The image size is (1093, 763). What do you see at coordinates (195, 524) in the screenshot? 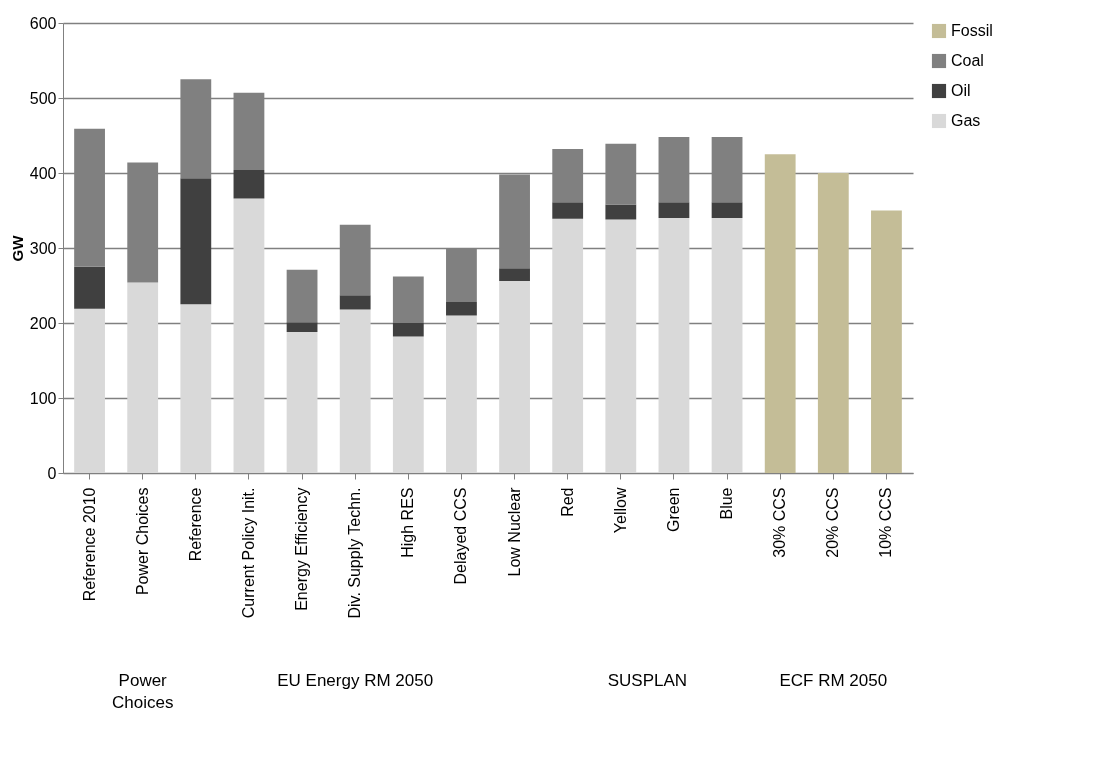
I see `x-tick-label: Reference` at bounding box center [195, 524].